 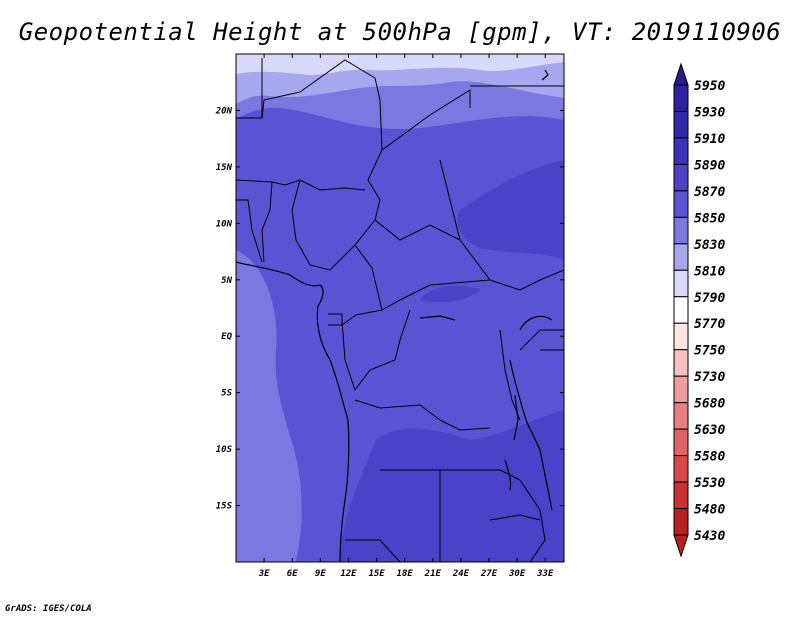 What do you see at coordinates (709, 536) in the screenshot?
I see `colorbar-label: 5430` at bounding box center [709, 536].